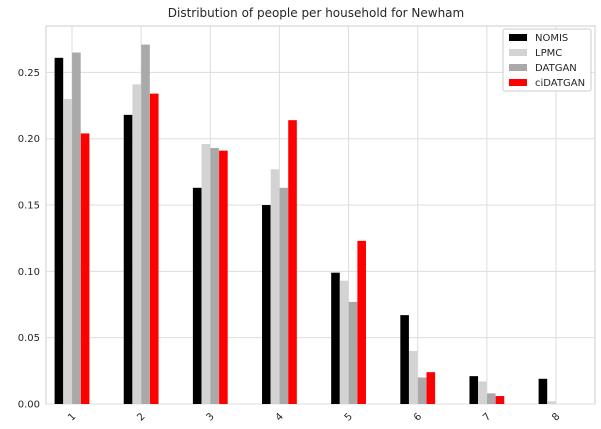  Describe the element at coordinates (29, 272) in the screenshot. I see `y-tick-label: 0.10` at that location.